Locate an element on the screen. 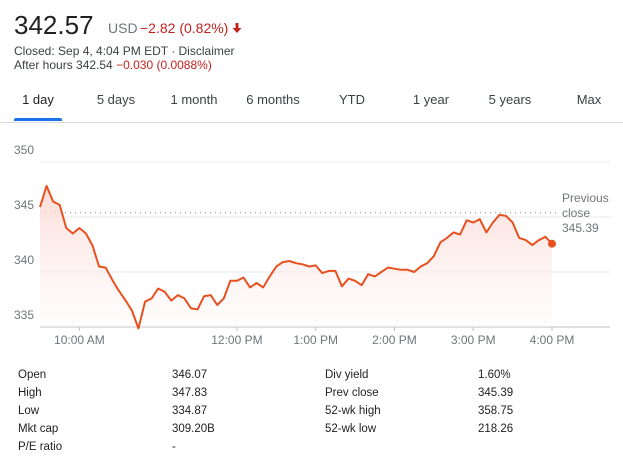 Image resolution: width=623 pixels, height=469 pixels. stat-label: Prev close is located at coordinates (352, 393).